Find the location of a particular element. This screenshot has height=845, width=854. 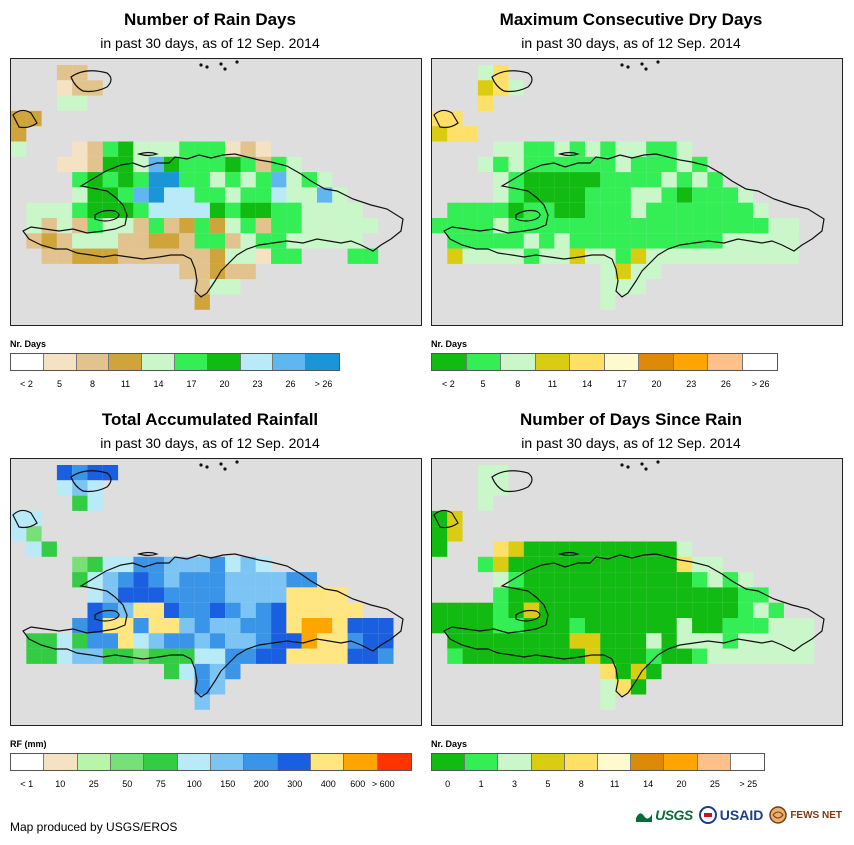

legend-tick-label: 8 is located at coordinates (518, 384).